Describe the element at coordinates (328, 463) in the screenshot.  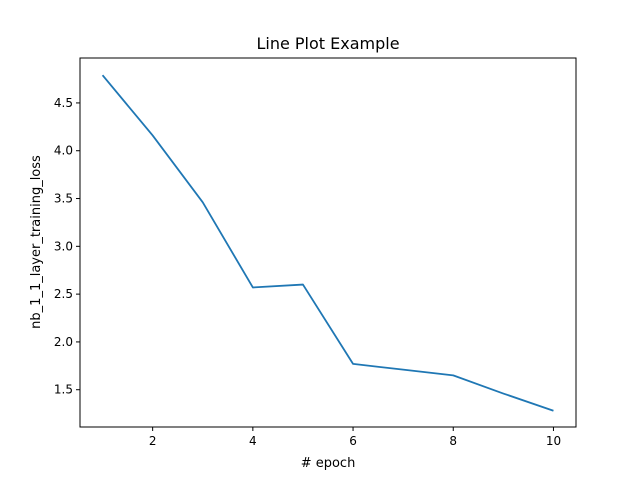
I see `x-axis-label: # epoch` at that location.